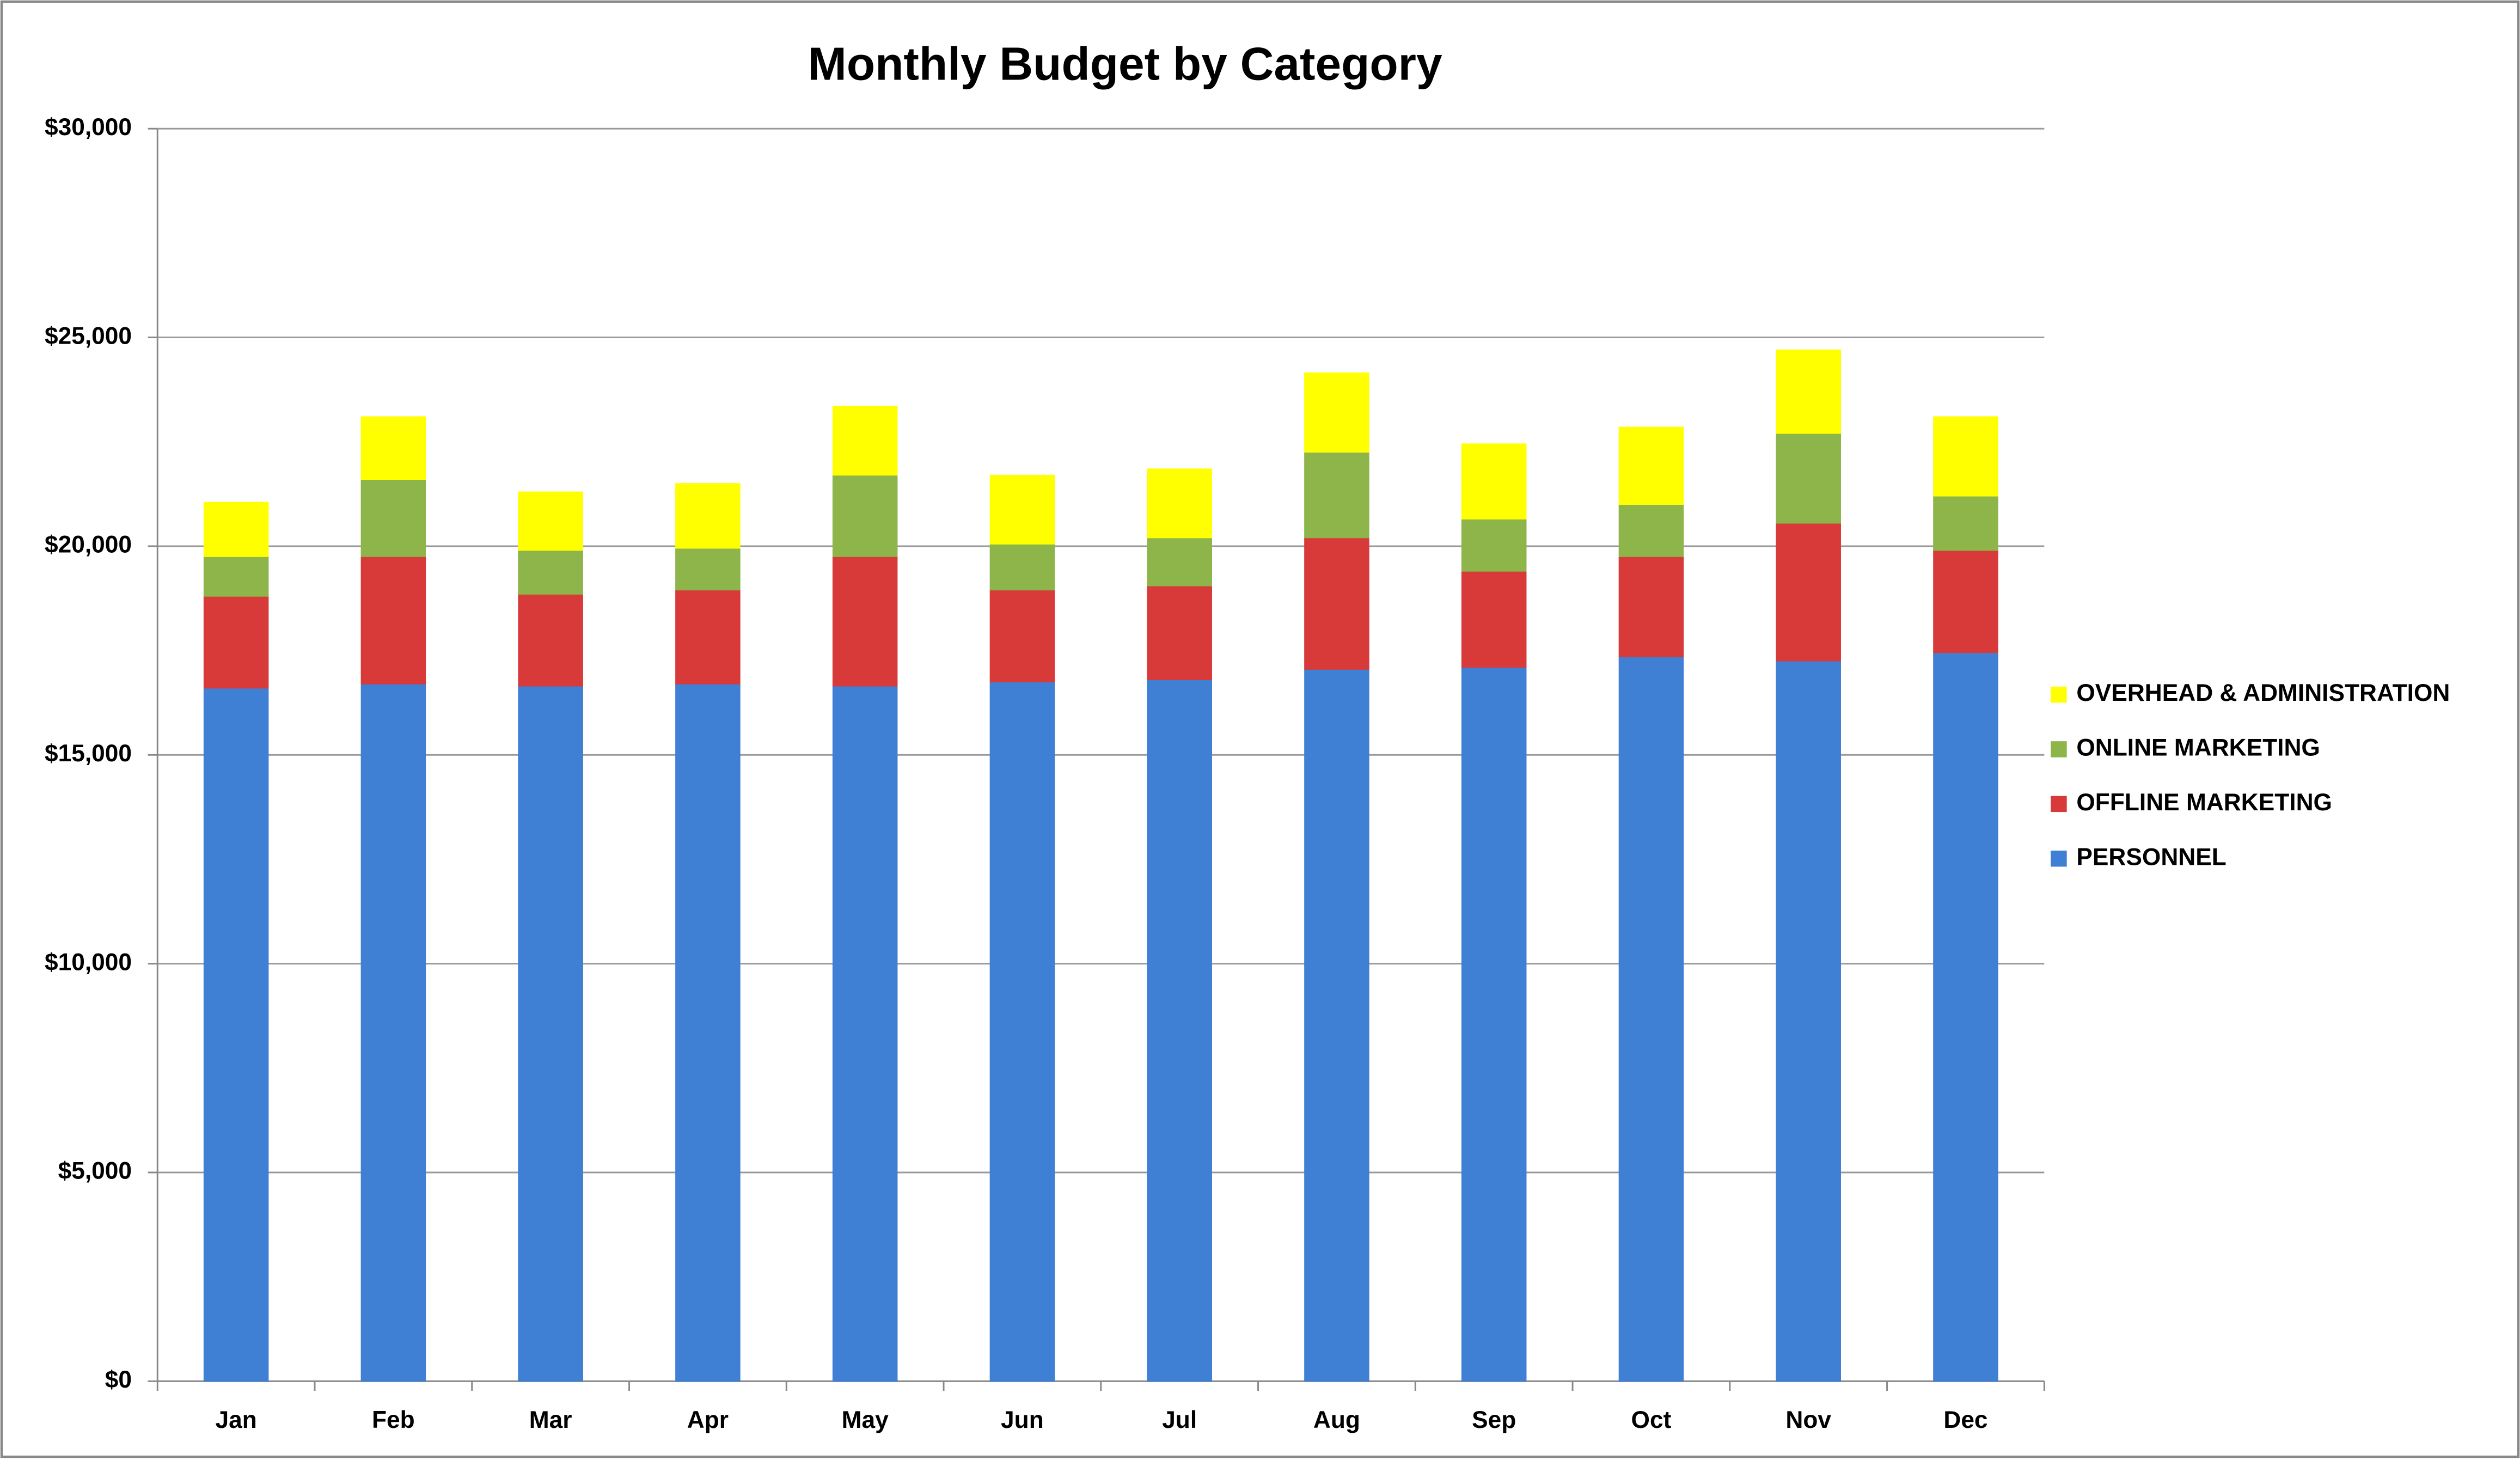 The width and height of the screenshot is (2520, 1460). What do you see at coordinates (1651, 1420) in the screenshot?
I see `x-tick-label: Oct` at bounding box center [1651, 1420].